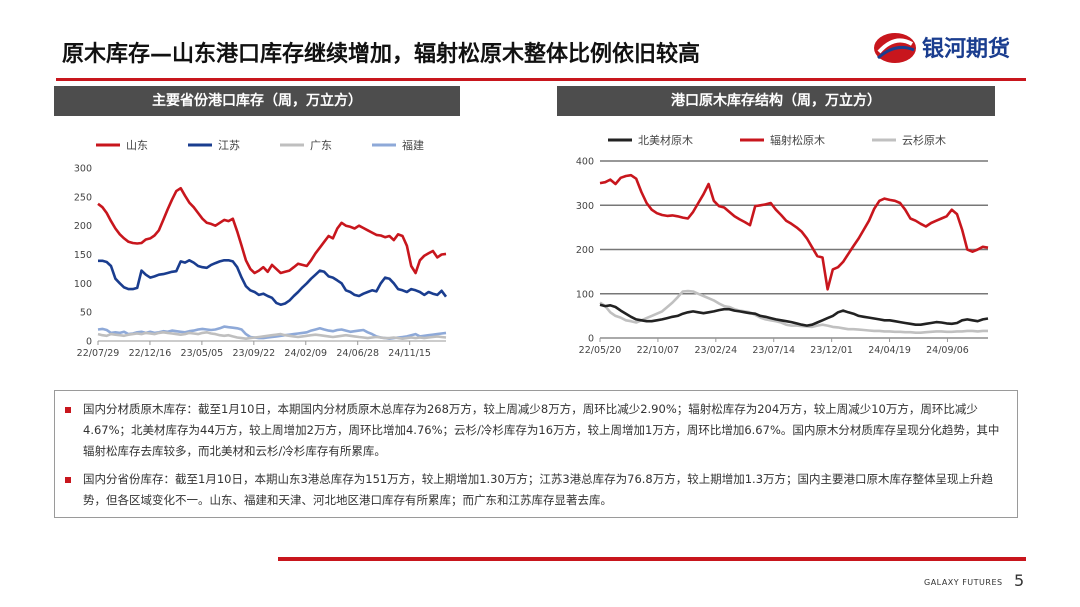  I want to click on x-tick-label: 23/05/05, so click(202, 353).